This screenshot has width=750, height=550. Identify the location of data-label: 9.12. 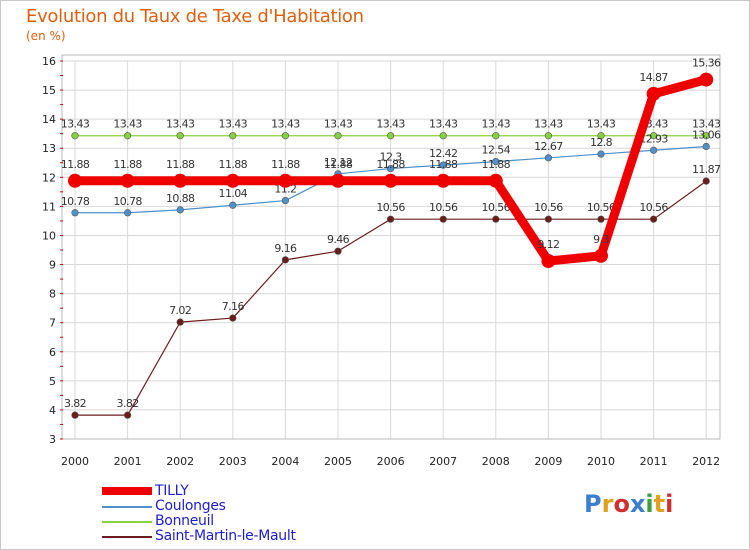
(548, 244).